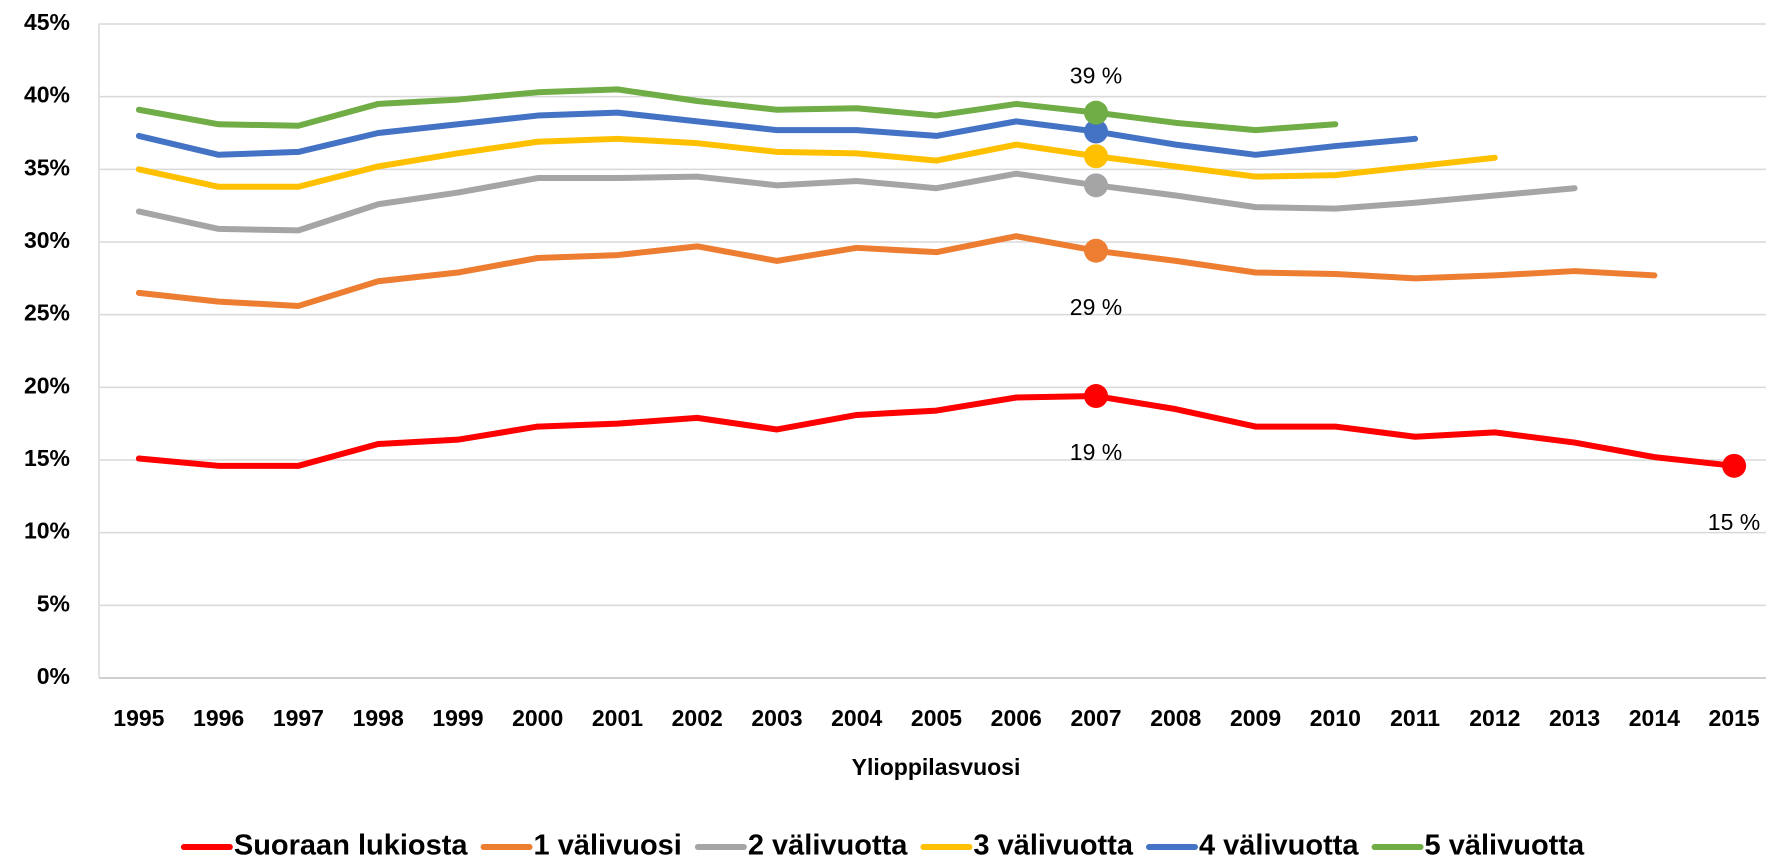 This screenshot has width=1766, height=863. I want to click on x-tick-label: 2000, so click(537, 718).